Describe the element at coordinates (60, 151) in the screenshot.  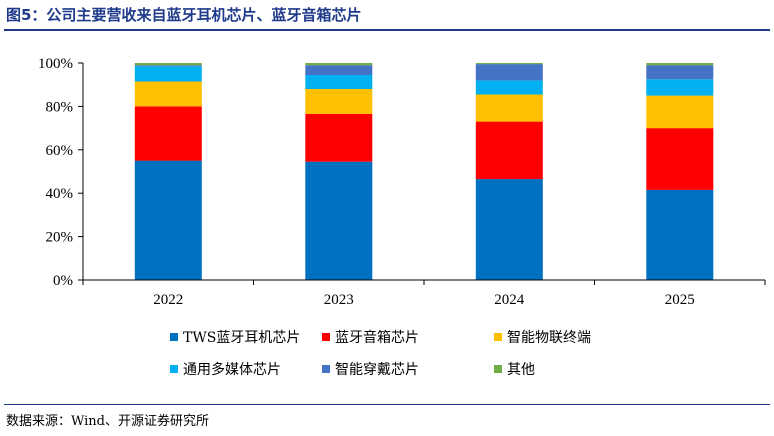
I see `y-tick-label: 60%` at that location.